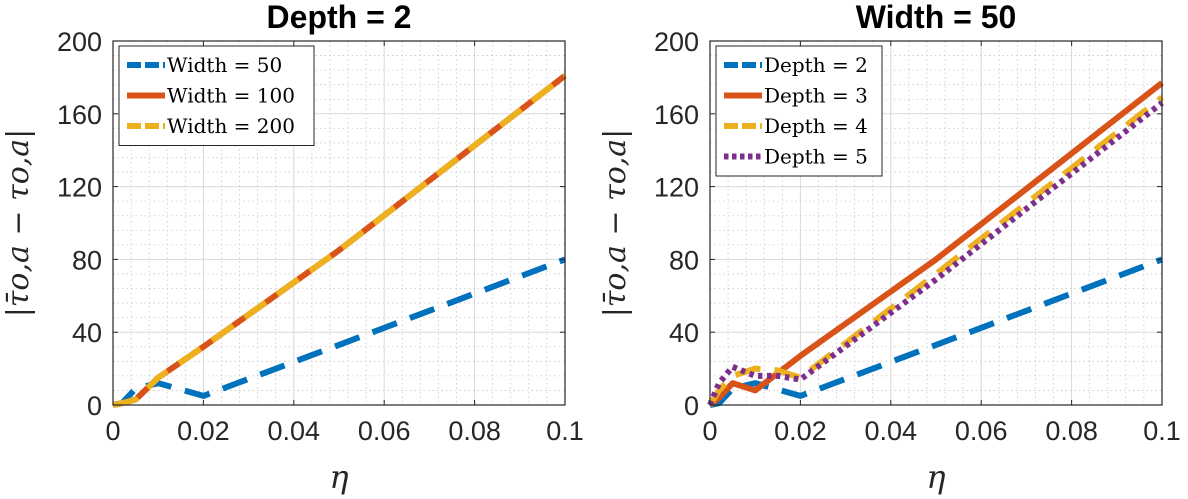 The image size is (1188, 499). I want to click on legend-label: Depth = 5, so click(816, 157).